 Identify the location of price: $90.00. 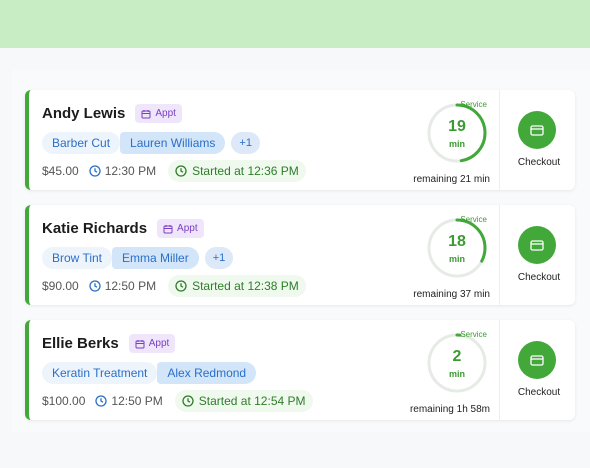
(60, 286).